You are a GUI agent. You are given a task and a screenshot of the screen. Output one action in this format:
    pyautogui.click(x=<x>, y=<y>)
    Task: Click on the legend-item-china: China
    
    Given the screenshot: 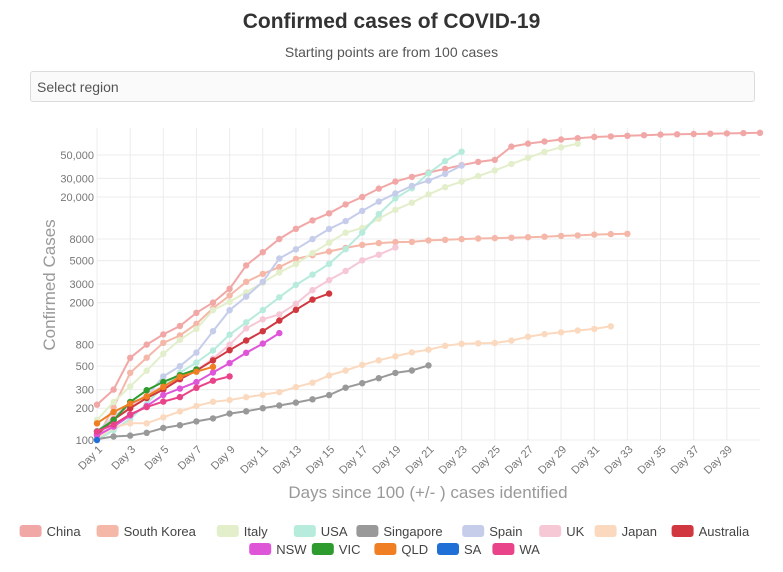 What is the action you would take?
    pyautogui.click(x=50, y=531)
    